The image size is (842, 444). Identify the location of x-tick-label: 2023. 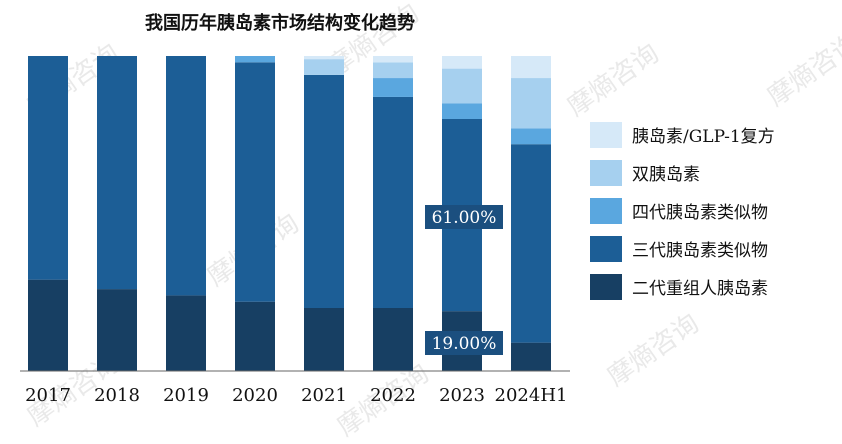
(462, 395).